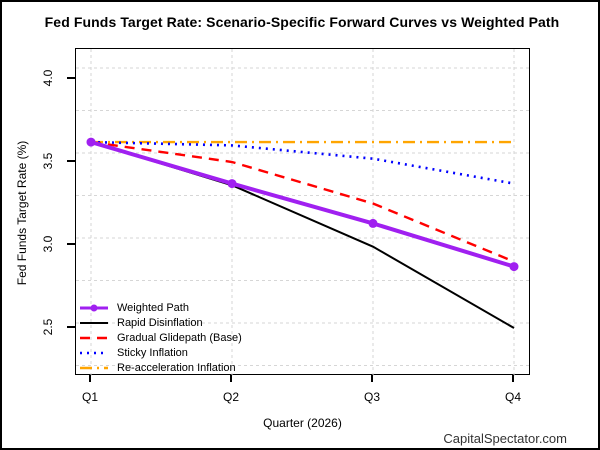  What do you see at coordinates (179, 337) in the screenshot?
I see `legend-label: Gradual Glidepath (Base)` at bounding box center [179, 337].